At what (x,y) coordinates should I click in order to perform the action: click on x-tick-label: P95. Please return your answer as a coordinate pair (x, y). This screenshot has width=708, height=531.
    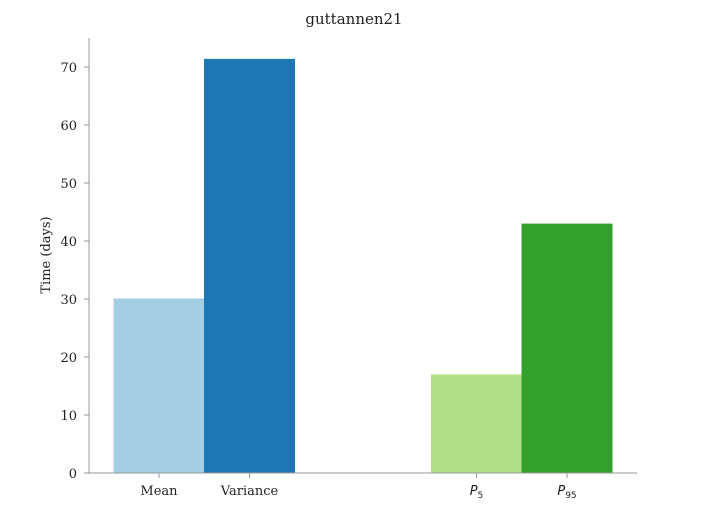
    Looking at the image, I should click on (566, 492).